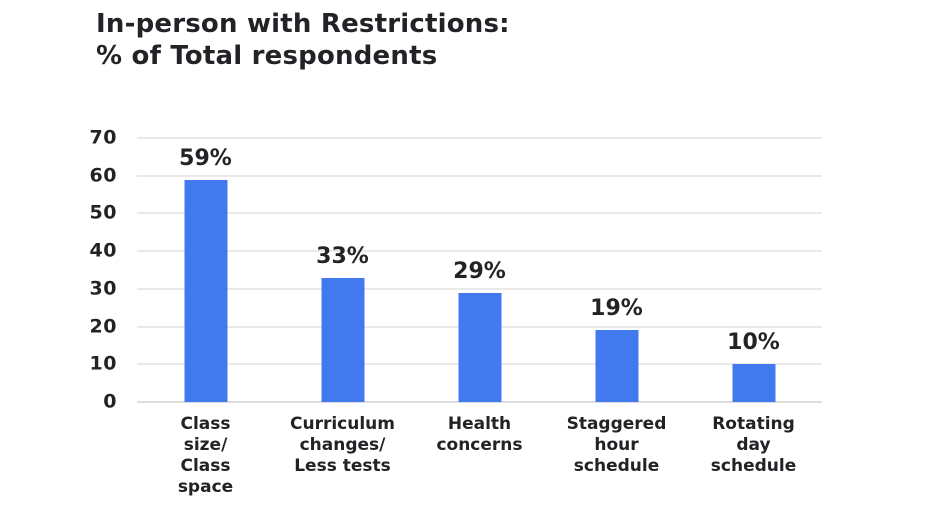  What do you see at coordinates (103, 250) in the screenshot?
I see `y-axis-tick-label-40: 40` at bounding box center [103, 250].